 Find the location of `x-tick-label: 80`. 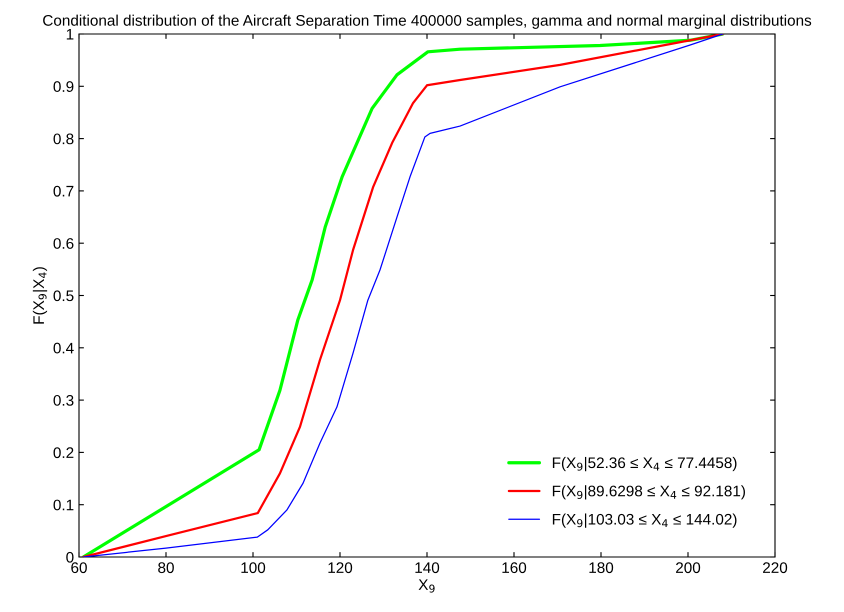

x-tick-label: 80 is located at coordinates (166, 568).